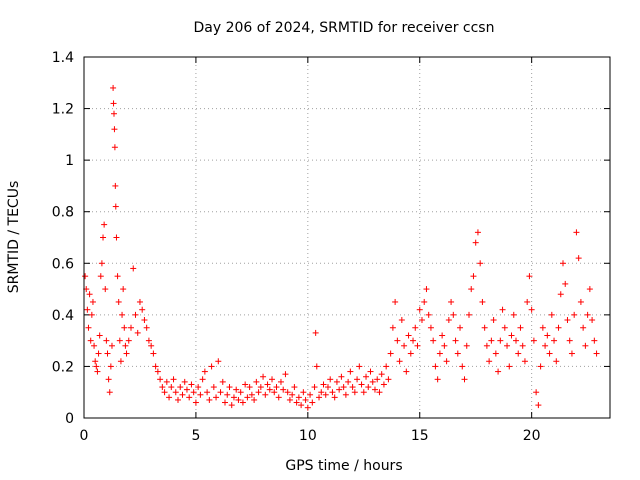  Describe the element at coordinates (343, 466) in the screenshot. I see `x-axis-title: GPS time / hours` at that location.